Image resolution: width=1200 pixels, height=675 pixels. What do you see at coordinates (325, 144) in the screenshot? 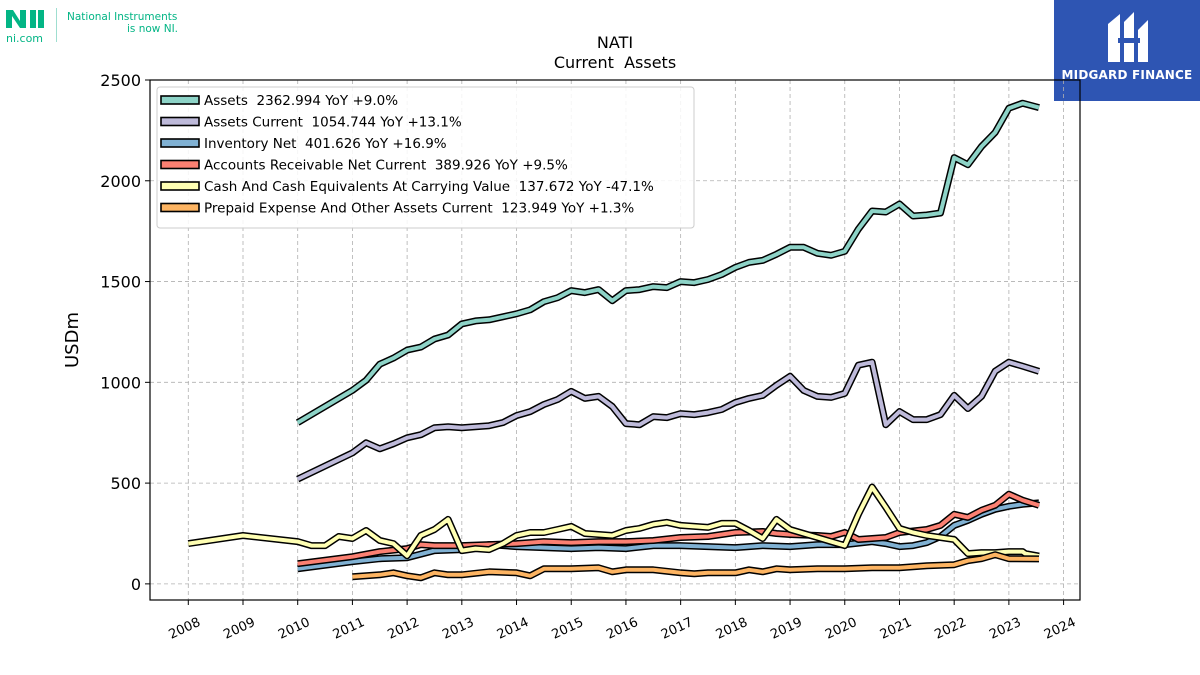
I see `legend-label-2: Inventory Net 401.626 YoY +16.9%` at bounding box center [325, 144].